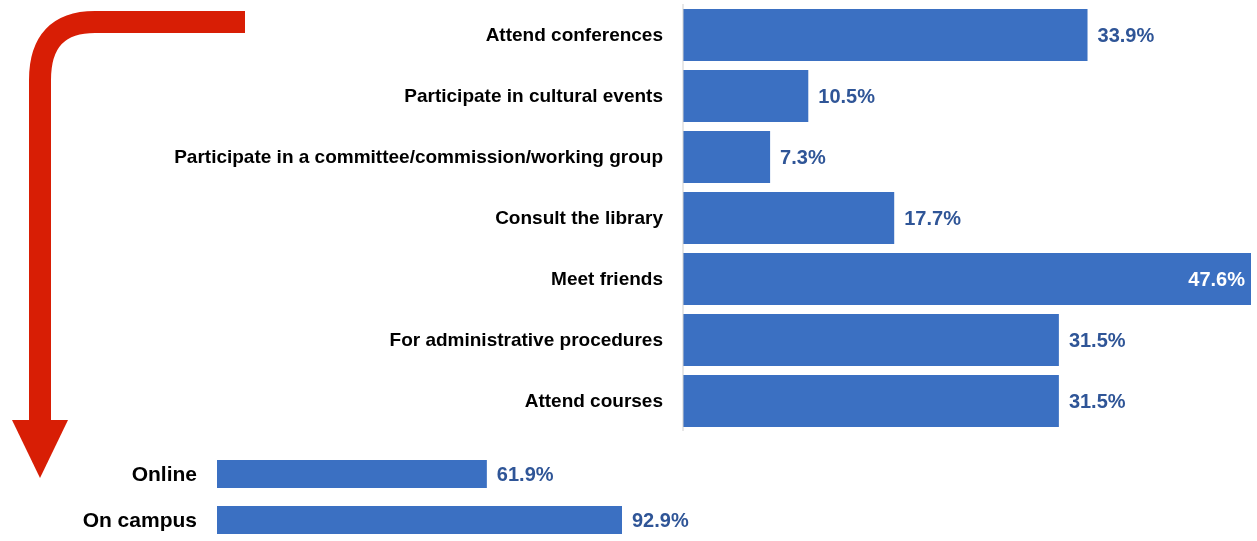  I want to click on y-tick-label: Consult the library, so click(579, 218).